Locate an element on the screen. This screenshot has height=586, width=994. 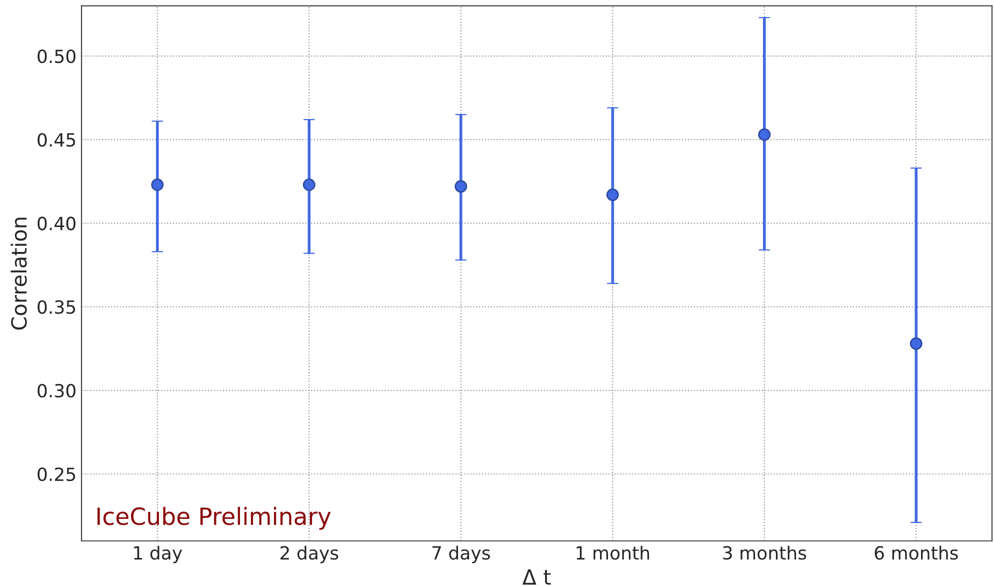
y-tick-label: 0.35 is located at coordinates (57, 307).